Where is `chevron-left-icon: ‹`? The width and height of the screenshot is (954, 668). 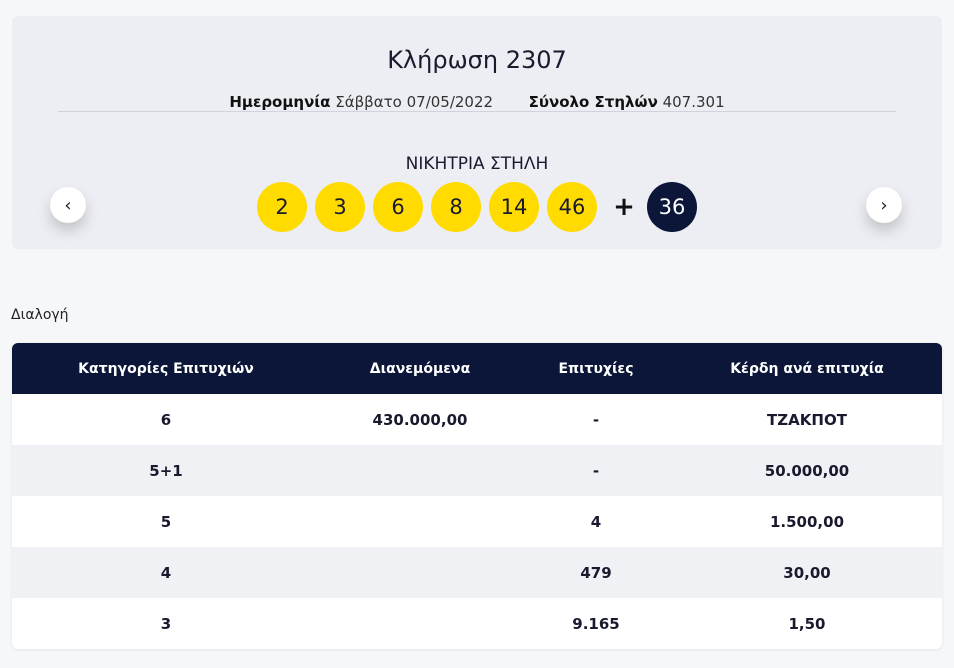 chevron-left-icon: ‹ is located at coordinates (68, 205).